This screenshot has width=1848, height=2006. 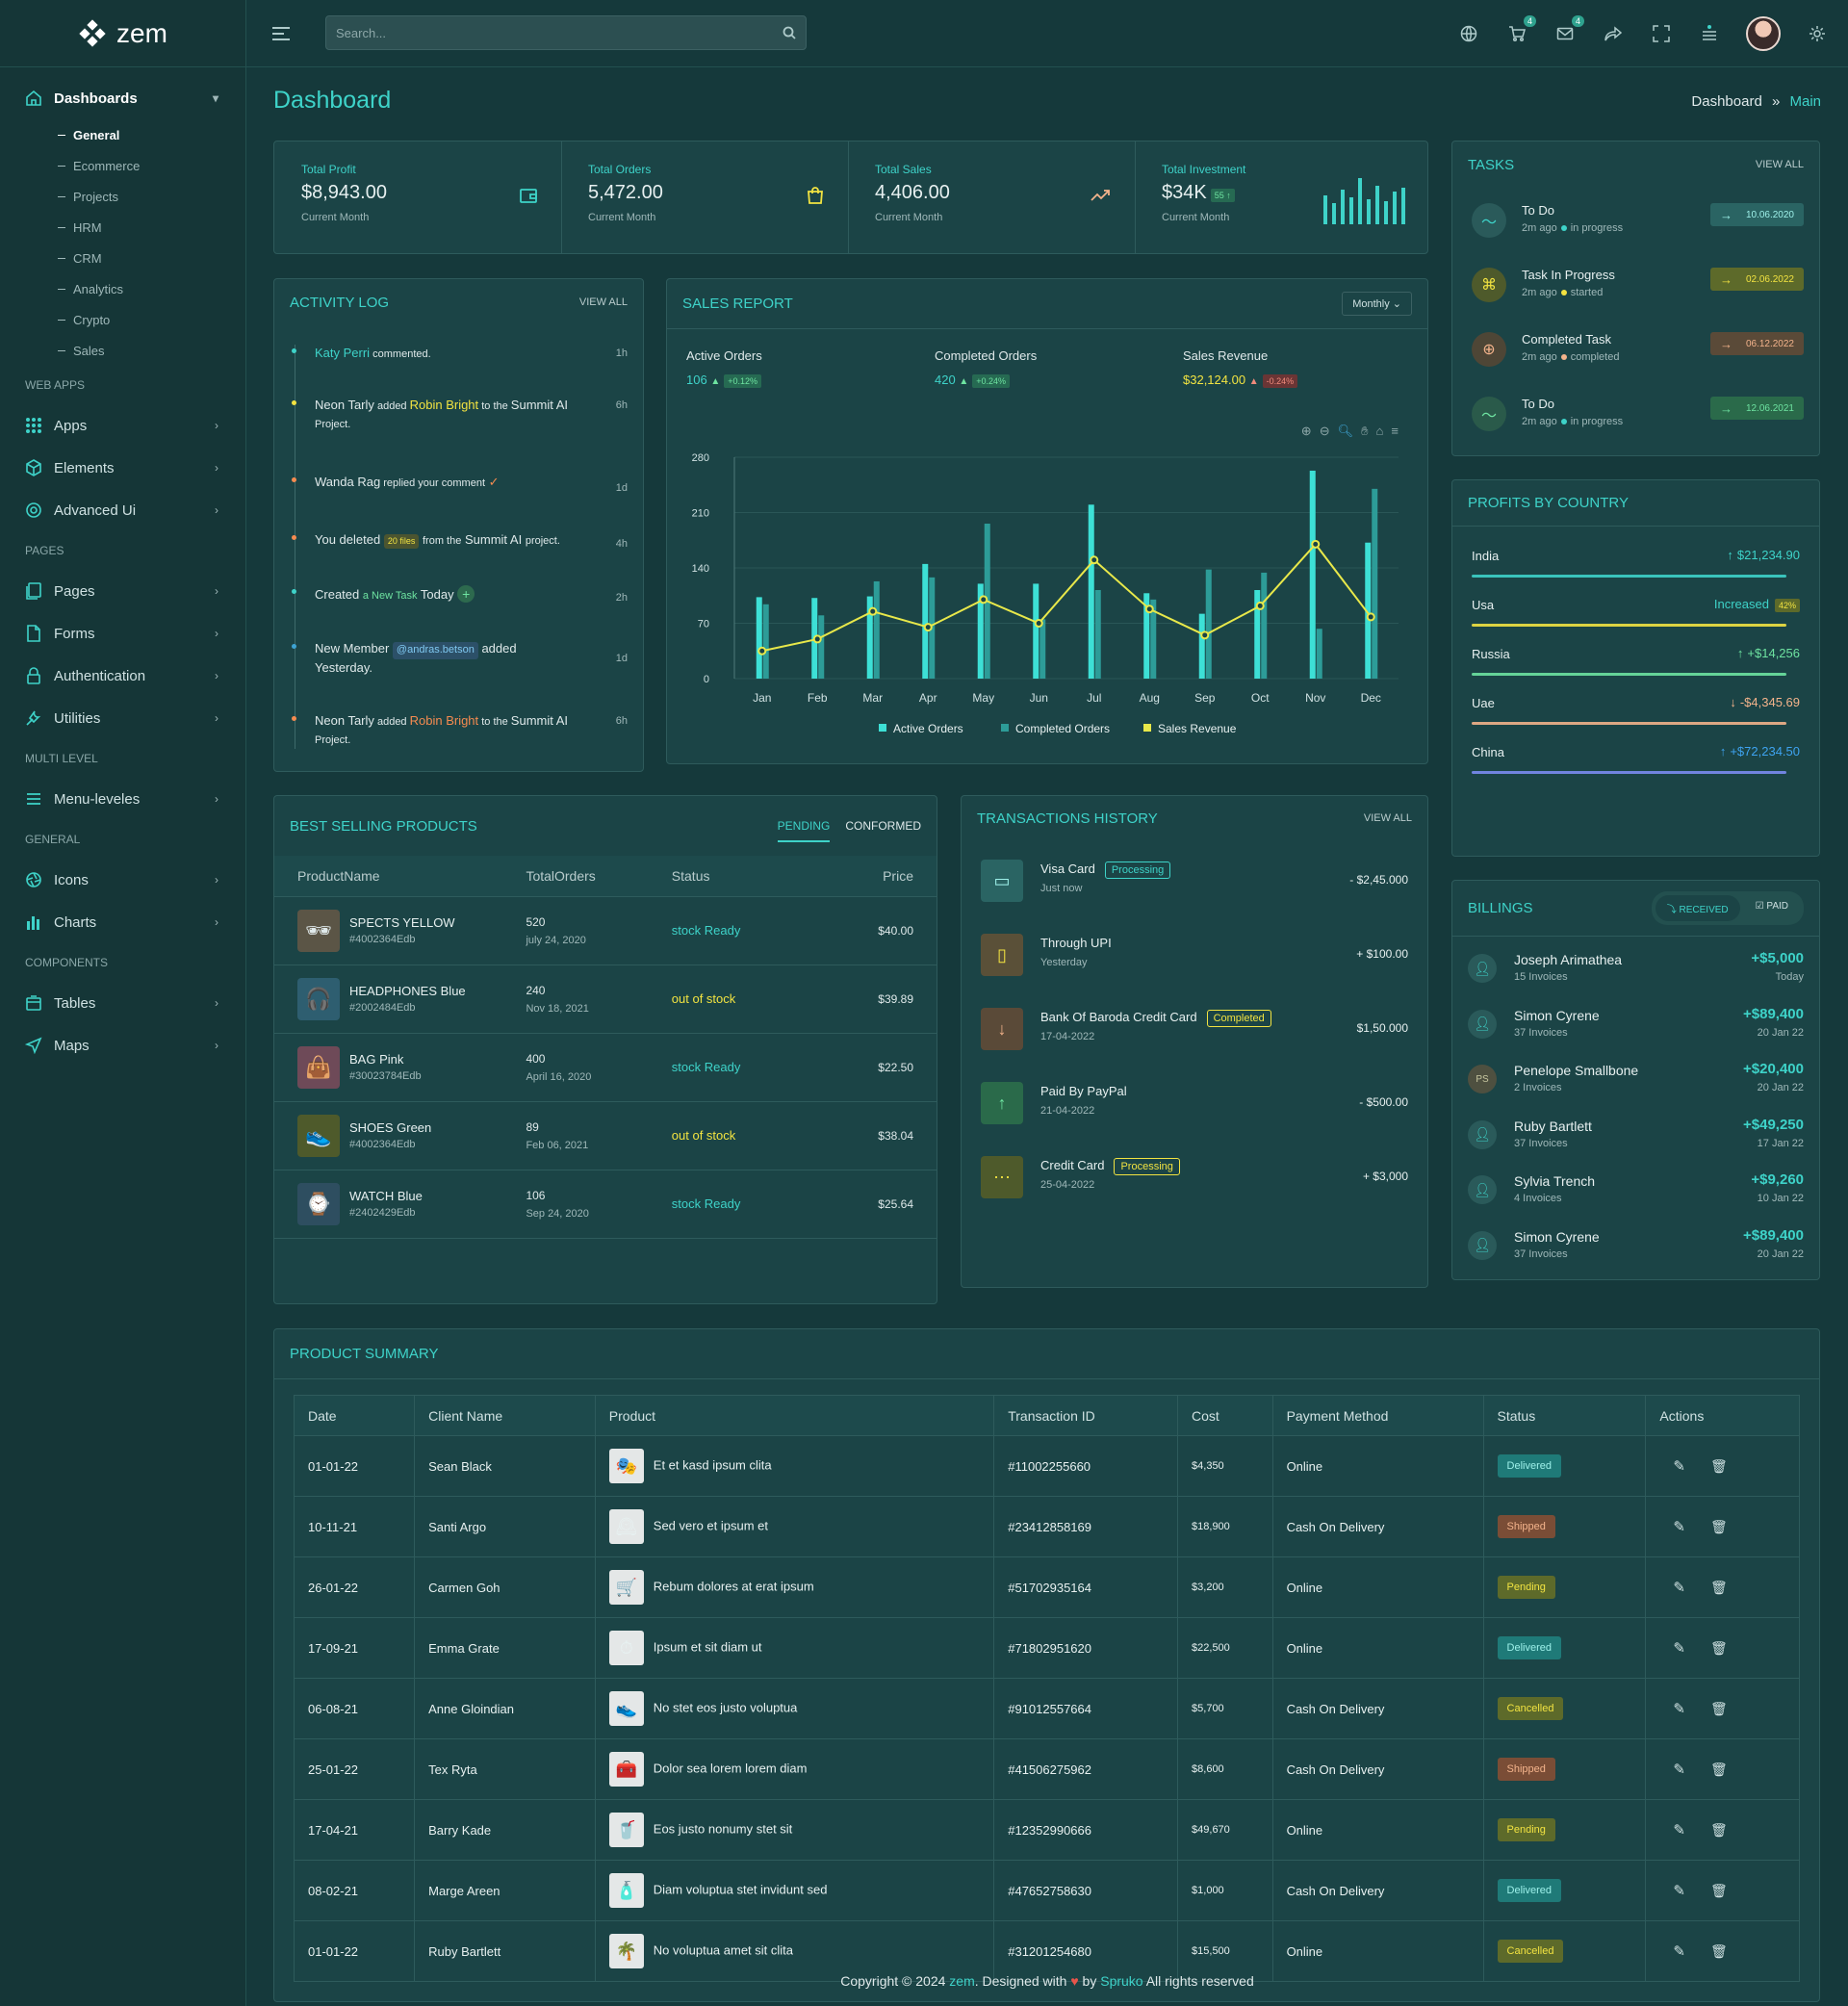 I want to click on sidebar-item-pages: Pages ›, so click(x=122, y=591).